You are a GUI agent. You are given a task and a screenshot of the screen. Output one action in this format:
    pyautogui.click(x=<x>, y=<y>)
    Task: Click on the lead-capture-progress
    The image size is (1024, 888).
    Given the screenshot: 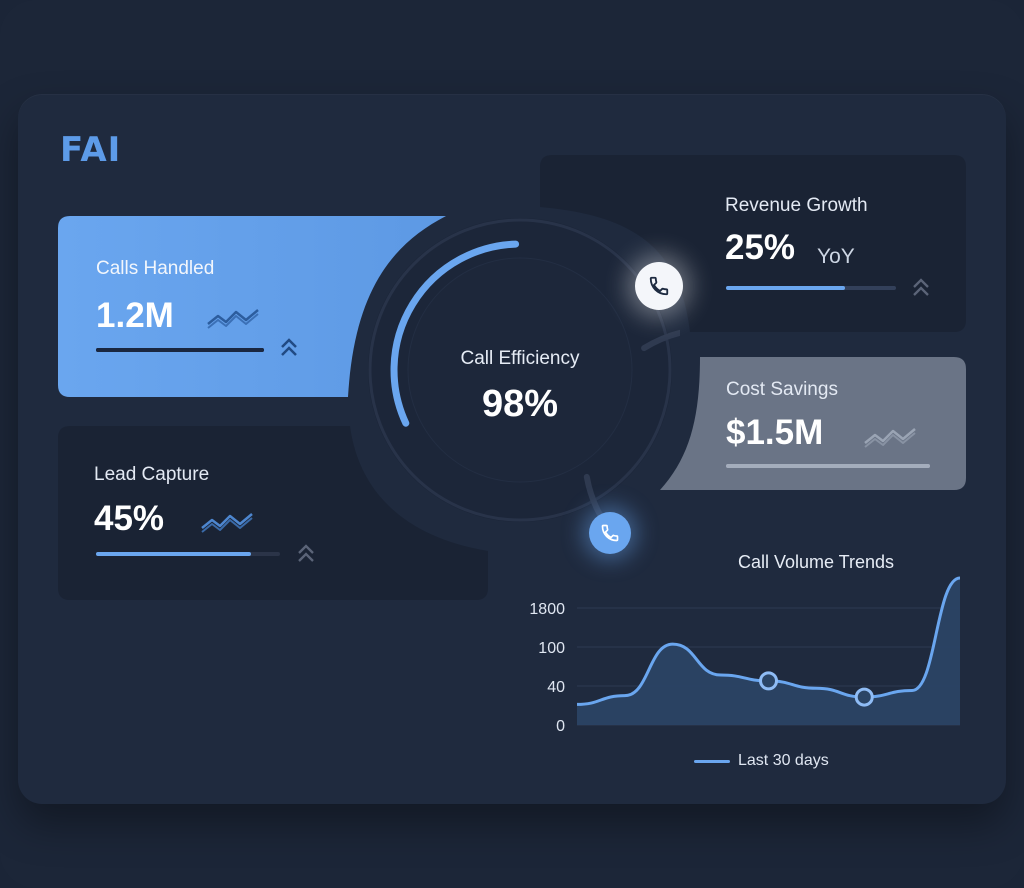 What is the action you would take?
    pyautogui.click(x=188, y=554)
    